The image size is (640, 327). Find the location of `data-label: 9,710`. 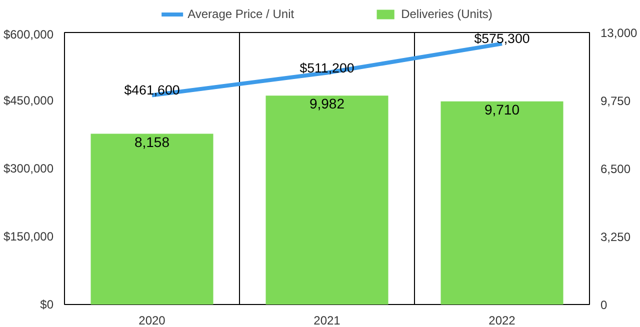

data-label: 9,710 is located at coordinates (502, 109).